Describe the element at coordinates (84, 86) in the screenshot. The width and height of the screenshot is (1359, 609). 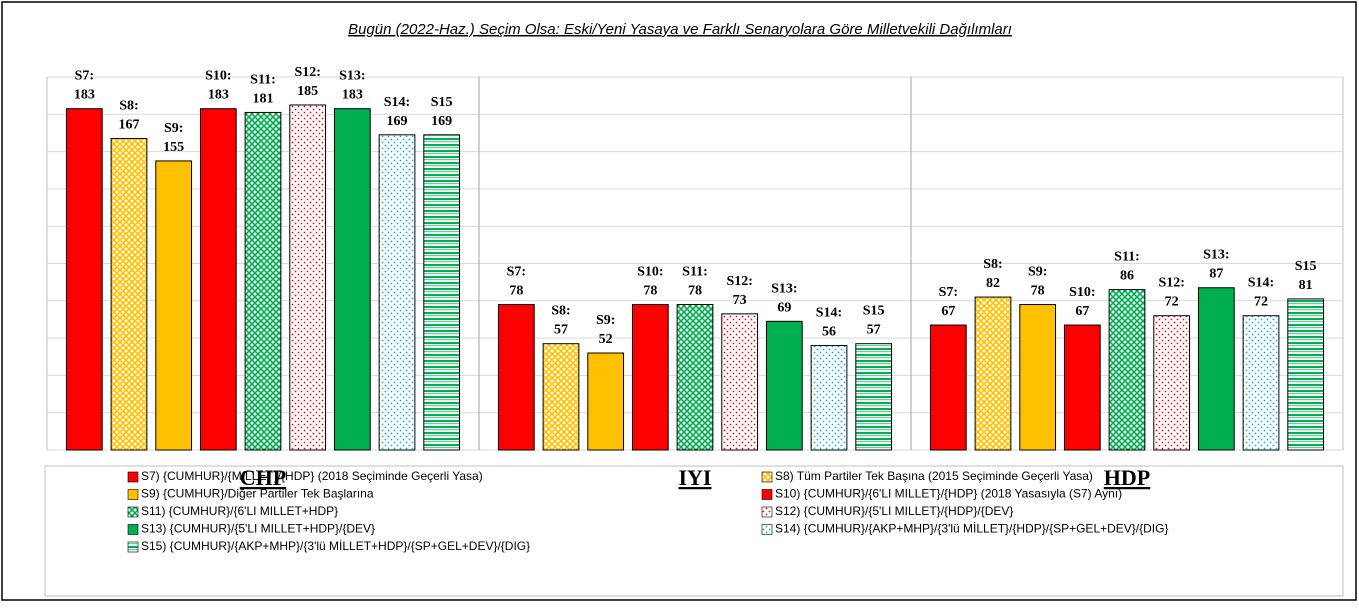
I see `data-label: S7: 183` at that location.